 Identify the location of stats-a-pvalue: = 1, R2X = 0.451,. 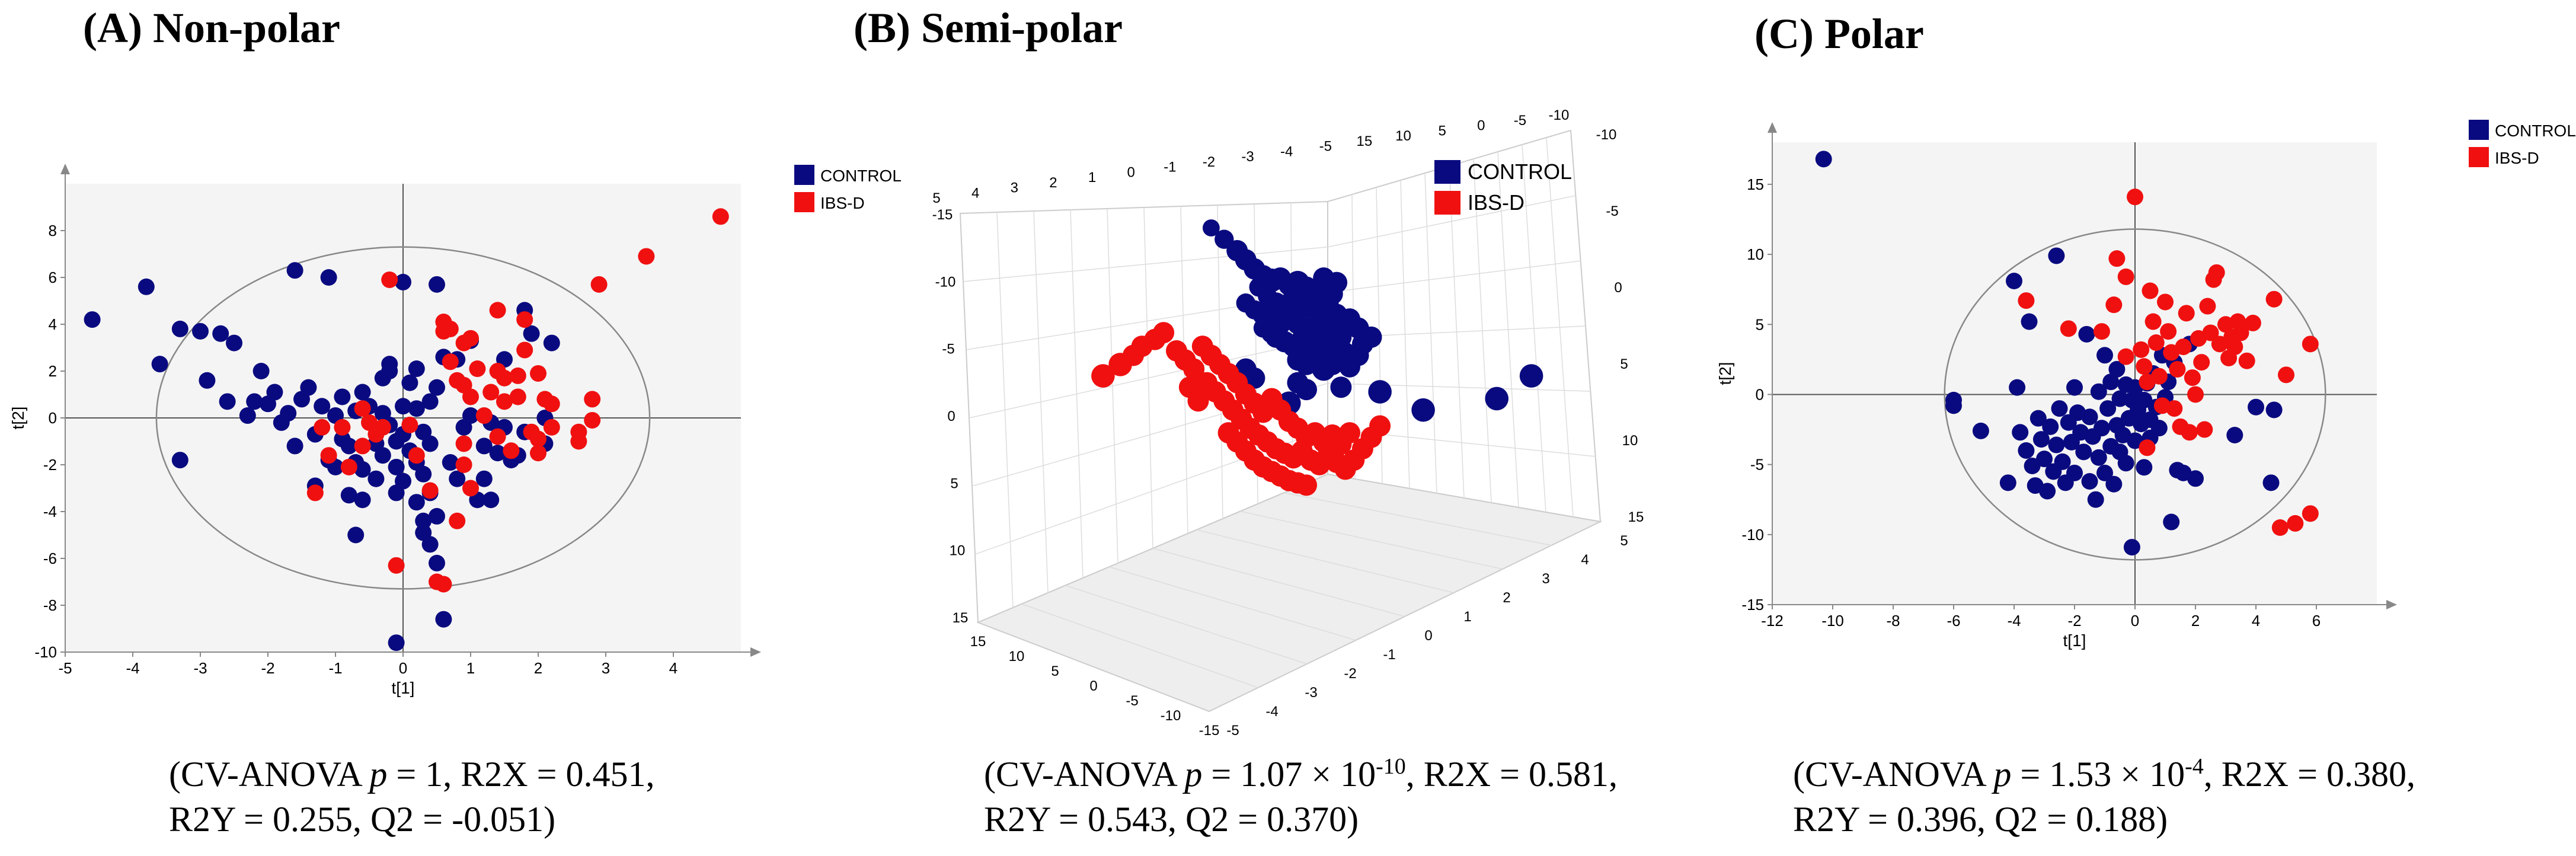
(521, 774).